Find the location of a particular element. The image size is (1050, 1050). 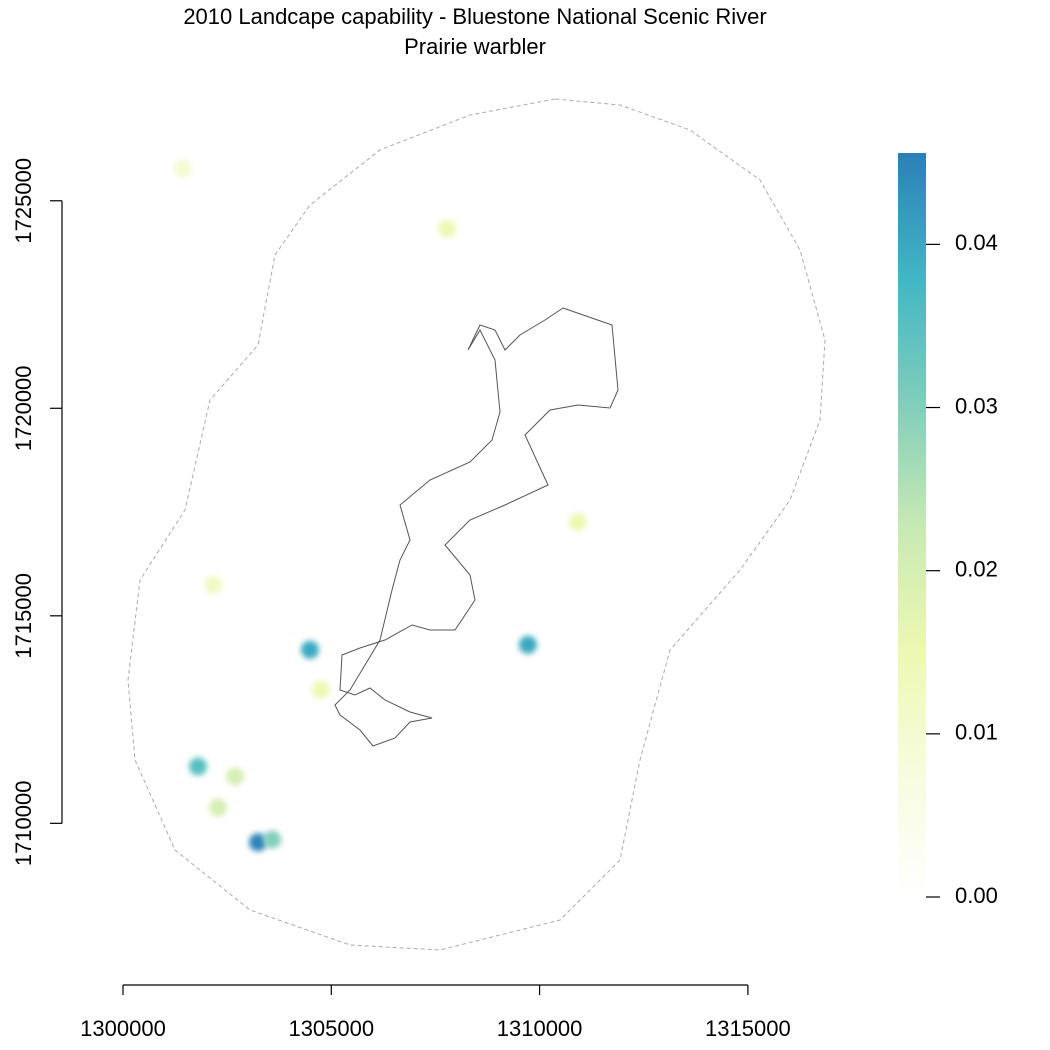

y-tick-label: 1710000 is located at coordinates (23, 824).